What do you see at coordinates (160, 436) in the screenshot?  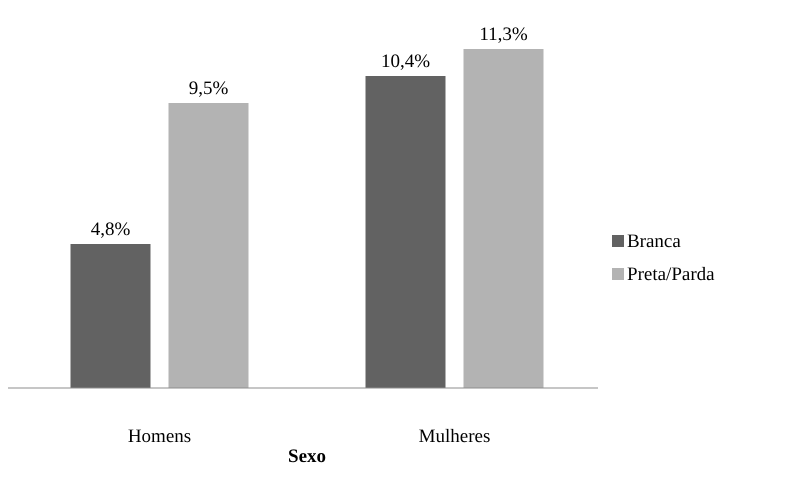 I see `x-tick-label: Homens` at bounding box center [160, 436].